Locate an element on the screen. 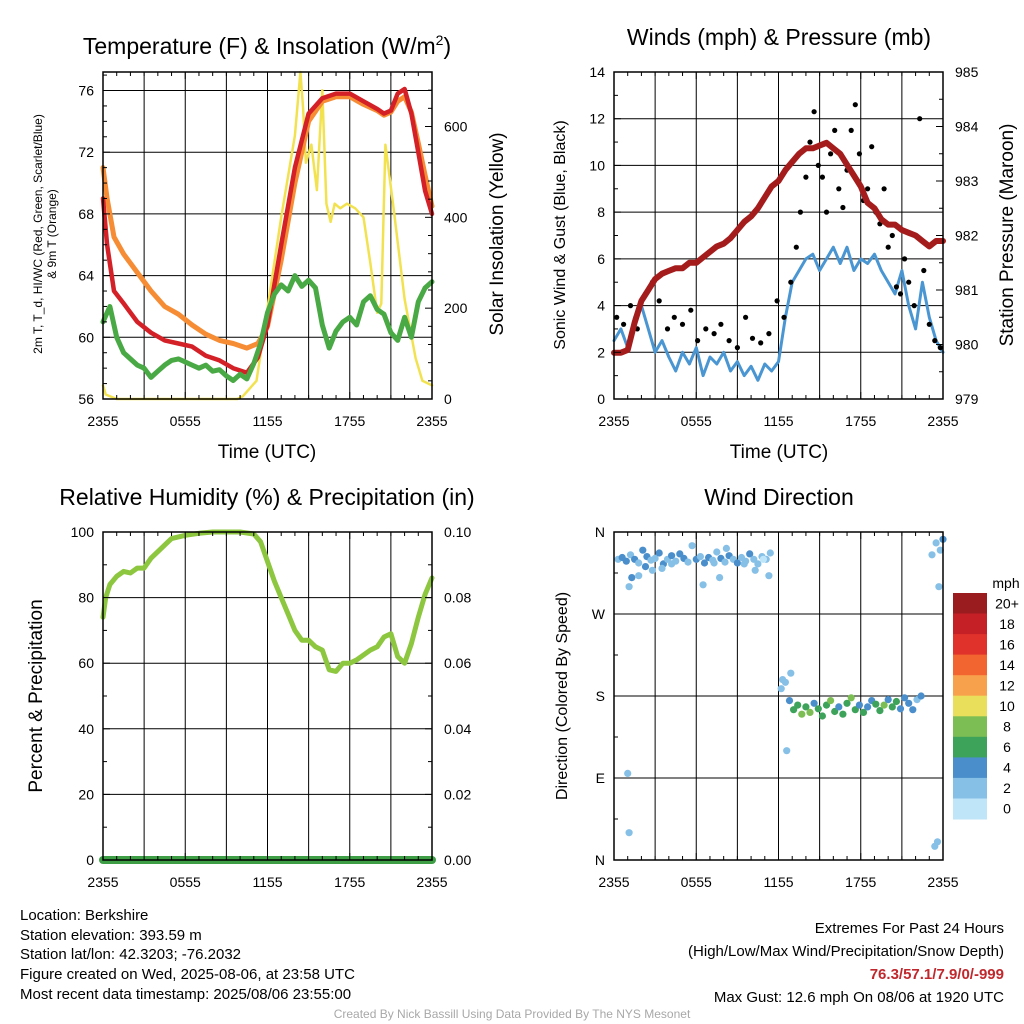 The width and height of the screenshot is (1024, 1024). colorbar-label: 8 is located at coordinates (1007, 727).